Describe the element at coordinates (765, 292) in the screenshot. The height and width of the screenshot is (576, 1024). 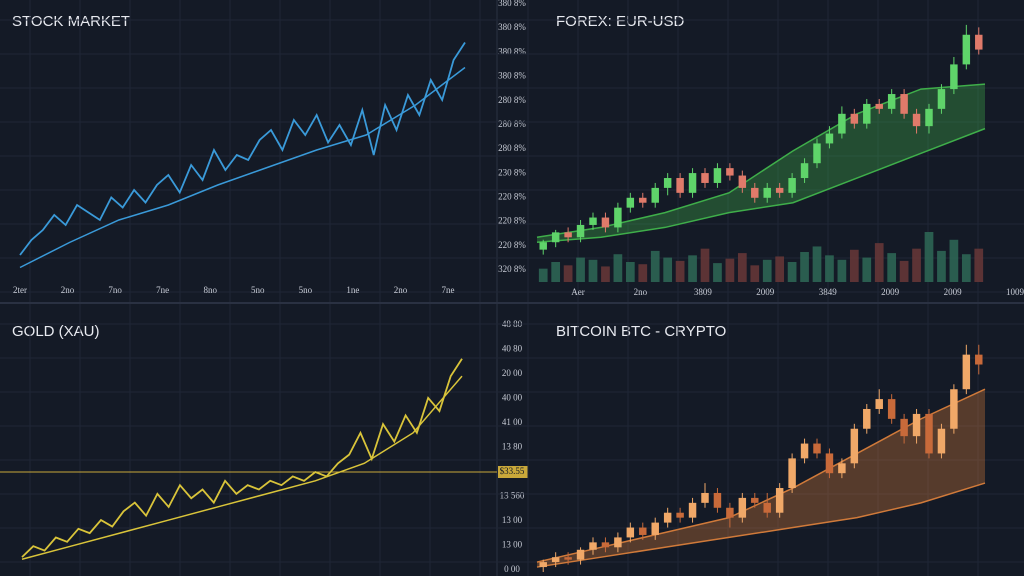
I see `x-tick-label: 2009` at that location.